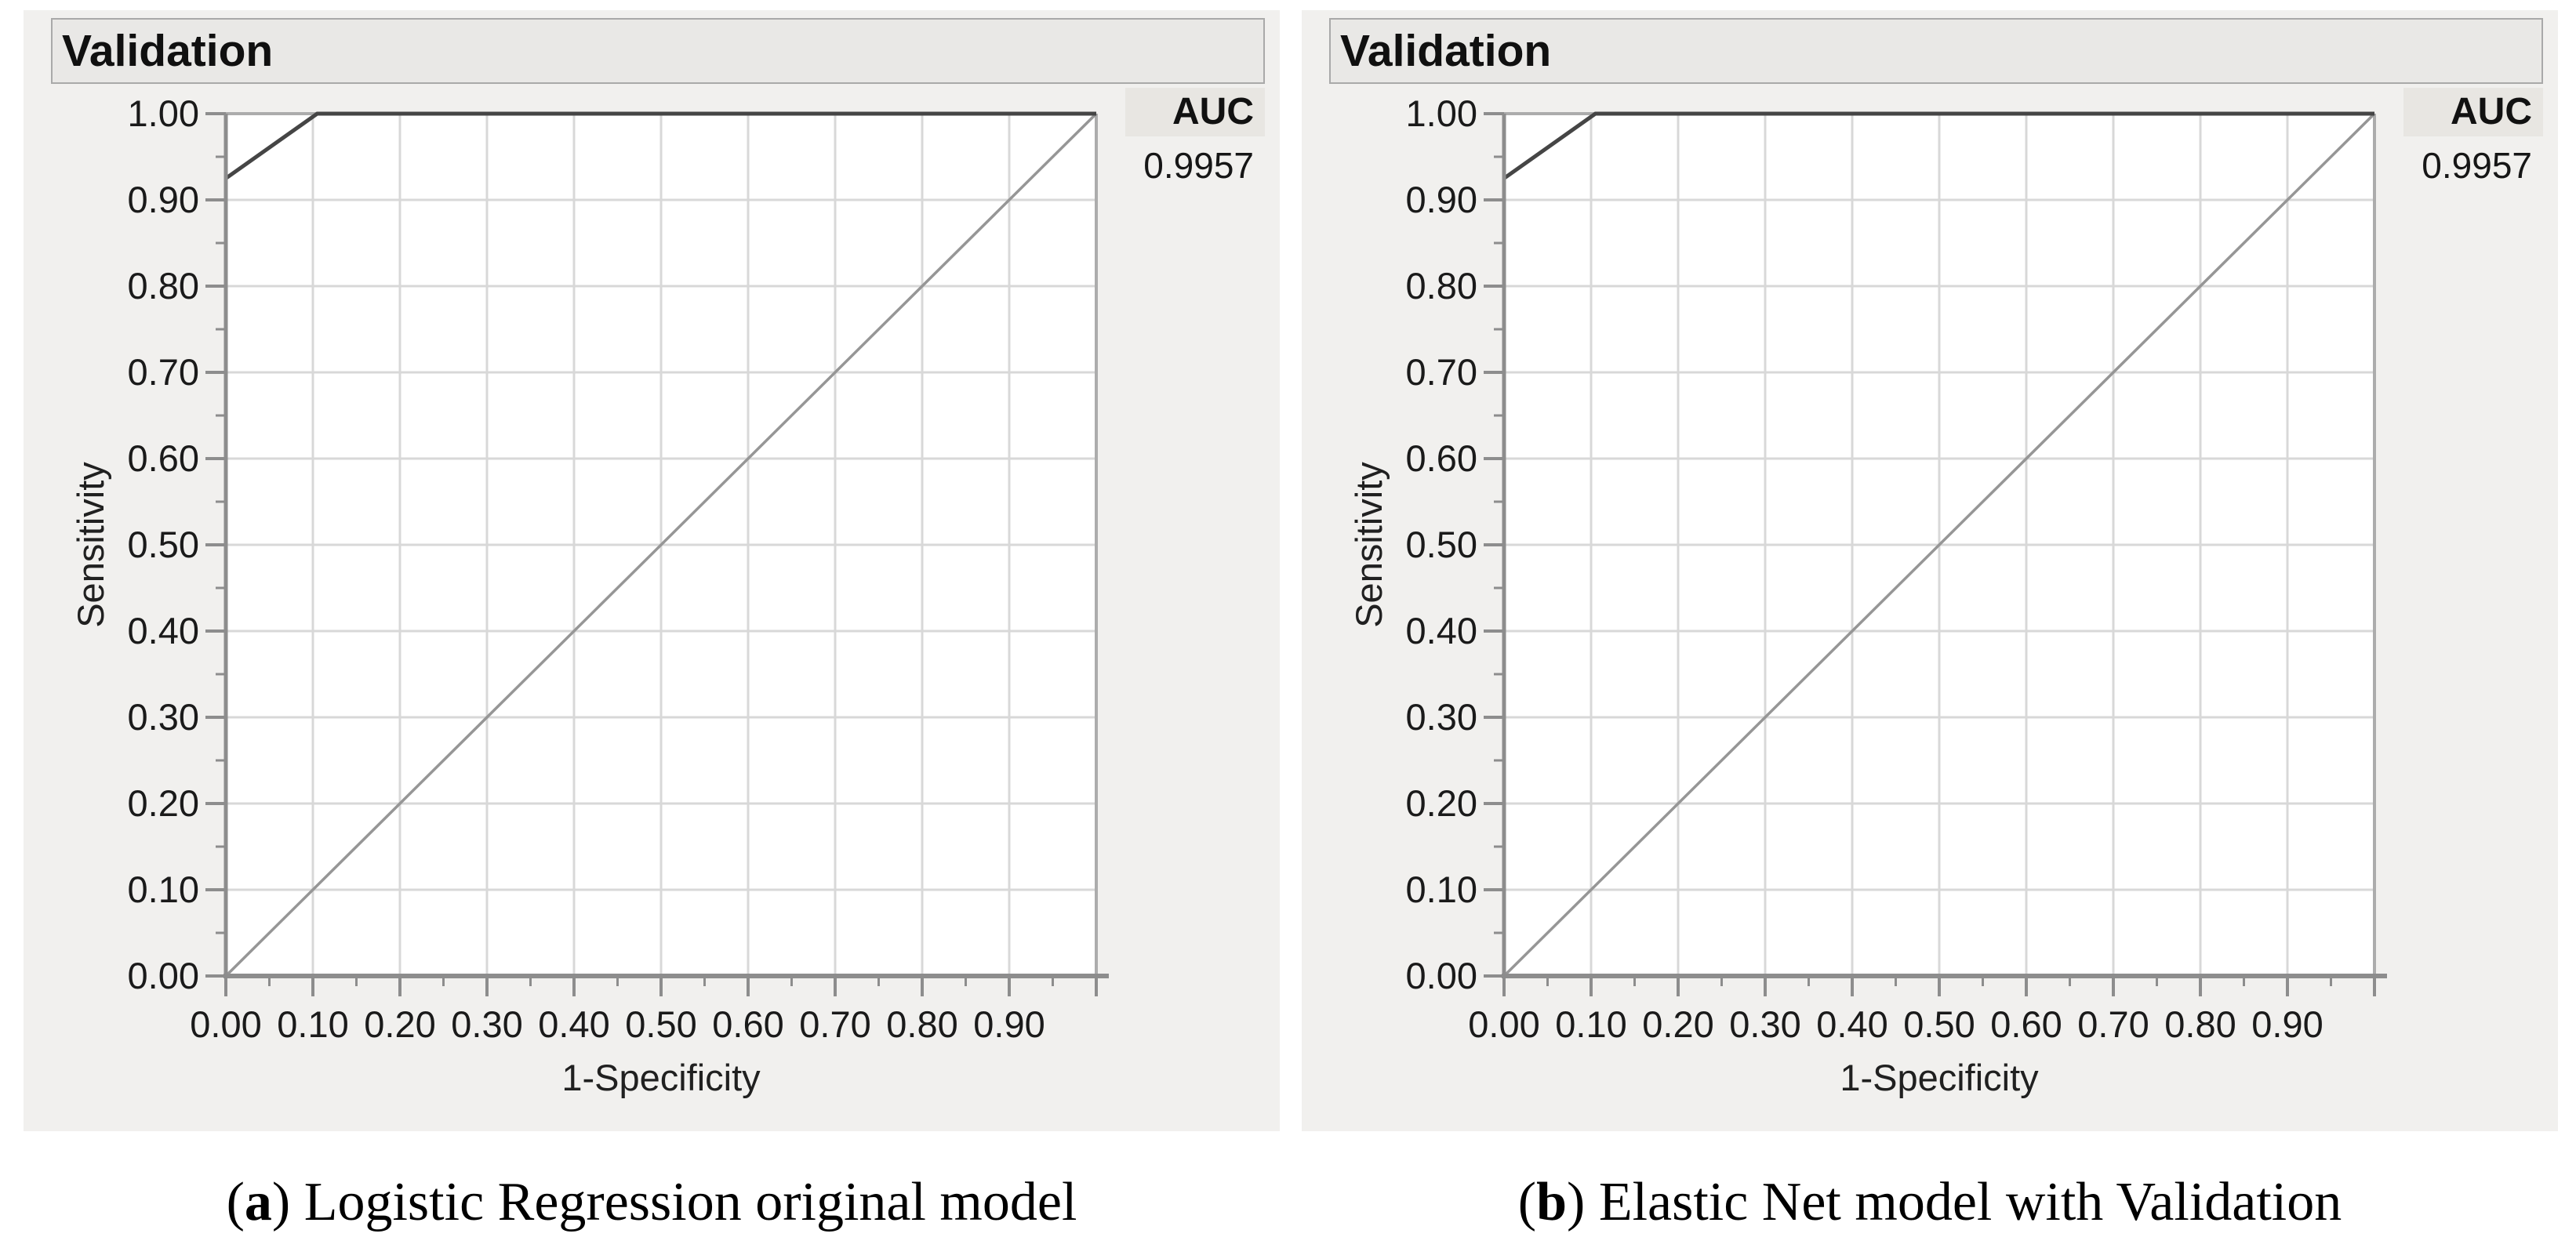 The width and height of the screenshot is (2576, 1248). Describe the element at coordinates (1527, 1202) in the screenshot. I see `caption-b-prefix: (` at that location.